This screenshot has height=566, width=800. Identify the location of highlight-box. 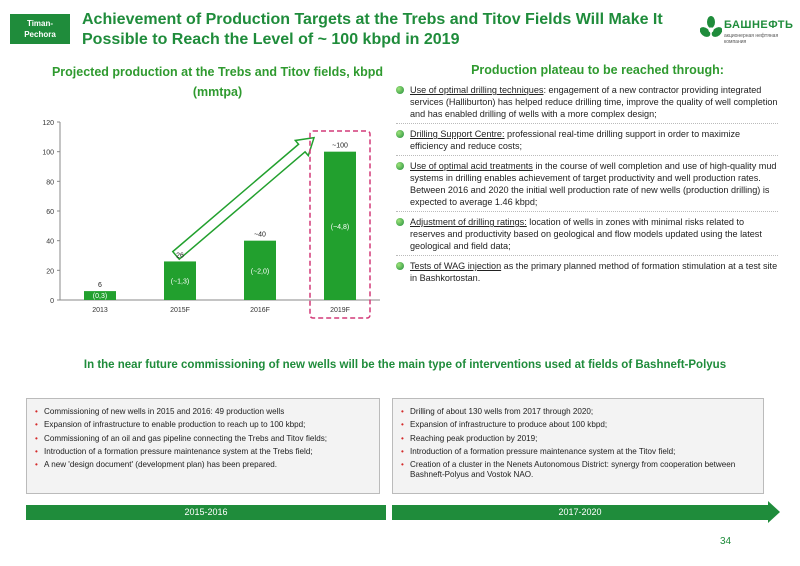
(340, 224).